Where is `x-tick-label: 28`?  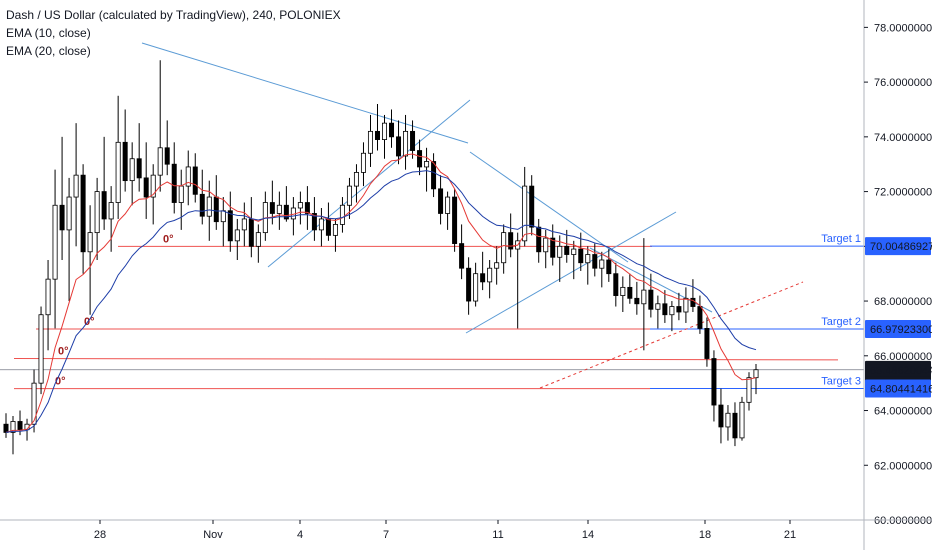 x-tick-label: 28 is located at coordinates (100, 535).